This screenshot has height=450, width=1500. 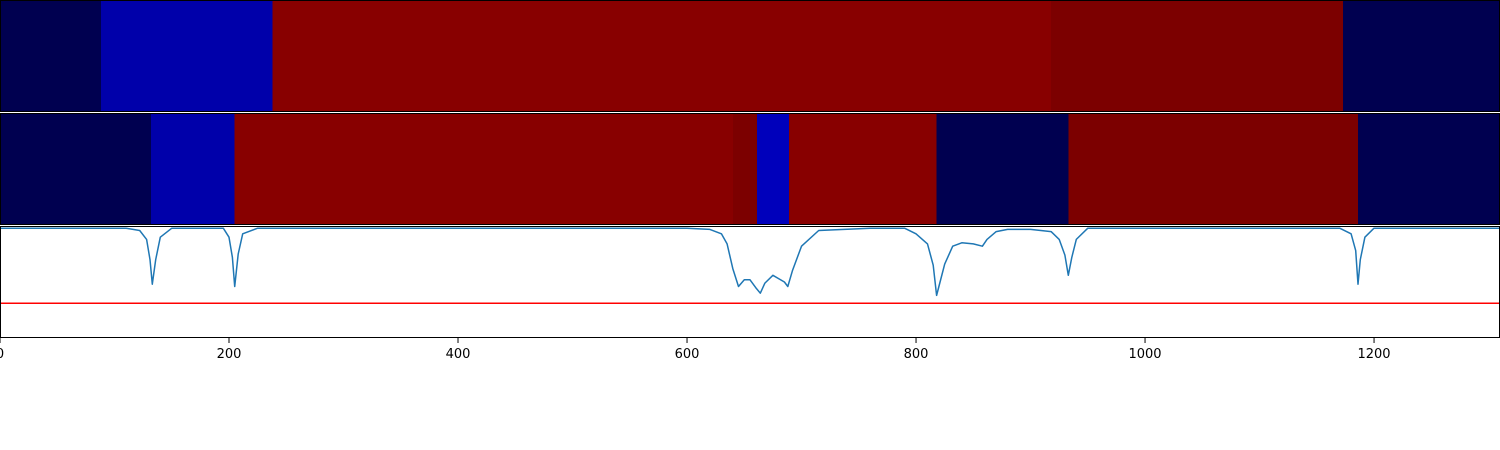 What do you see at coordinates (458, 354) in the screenshot?
I see `x-tick-label: 400` at bounding box center [458, 354].